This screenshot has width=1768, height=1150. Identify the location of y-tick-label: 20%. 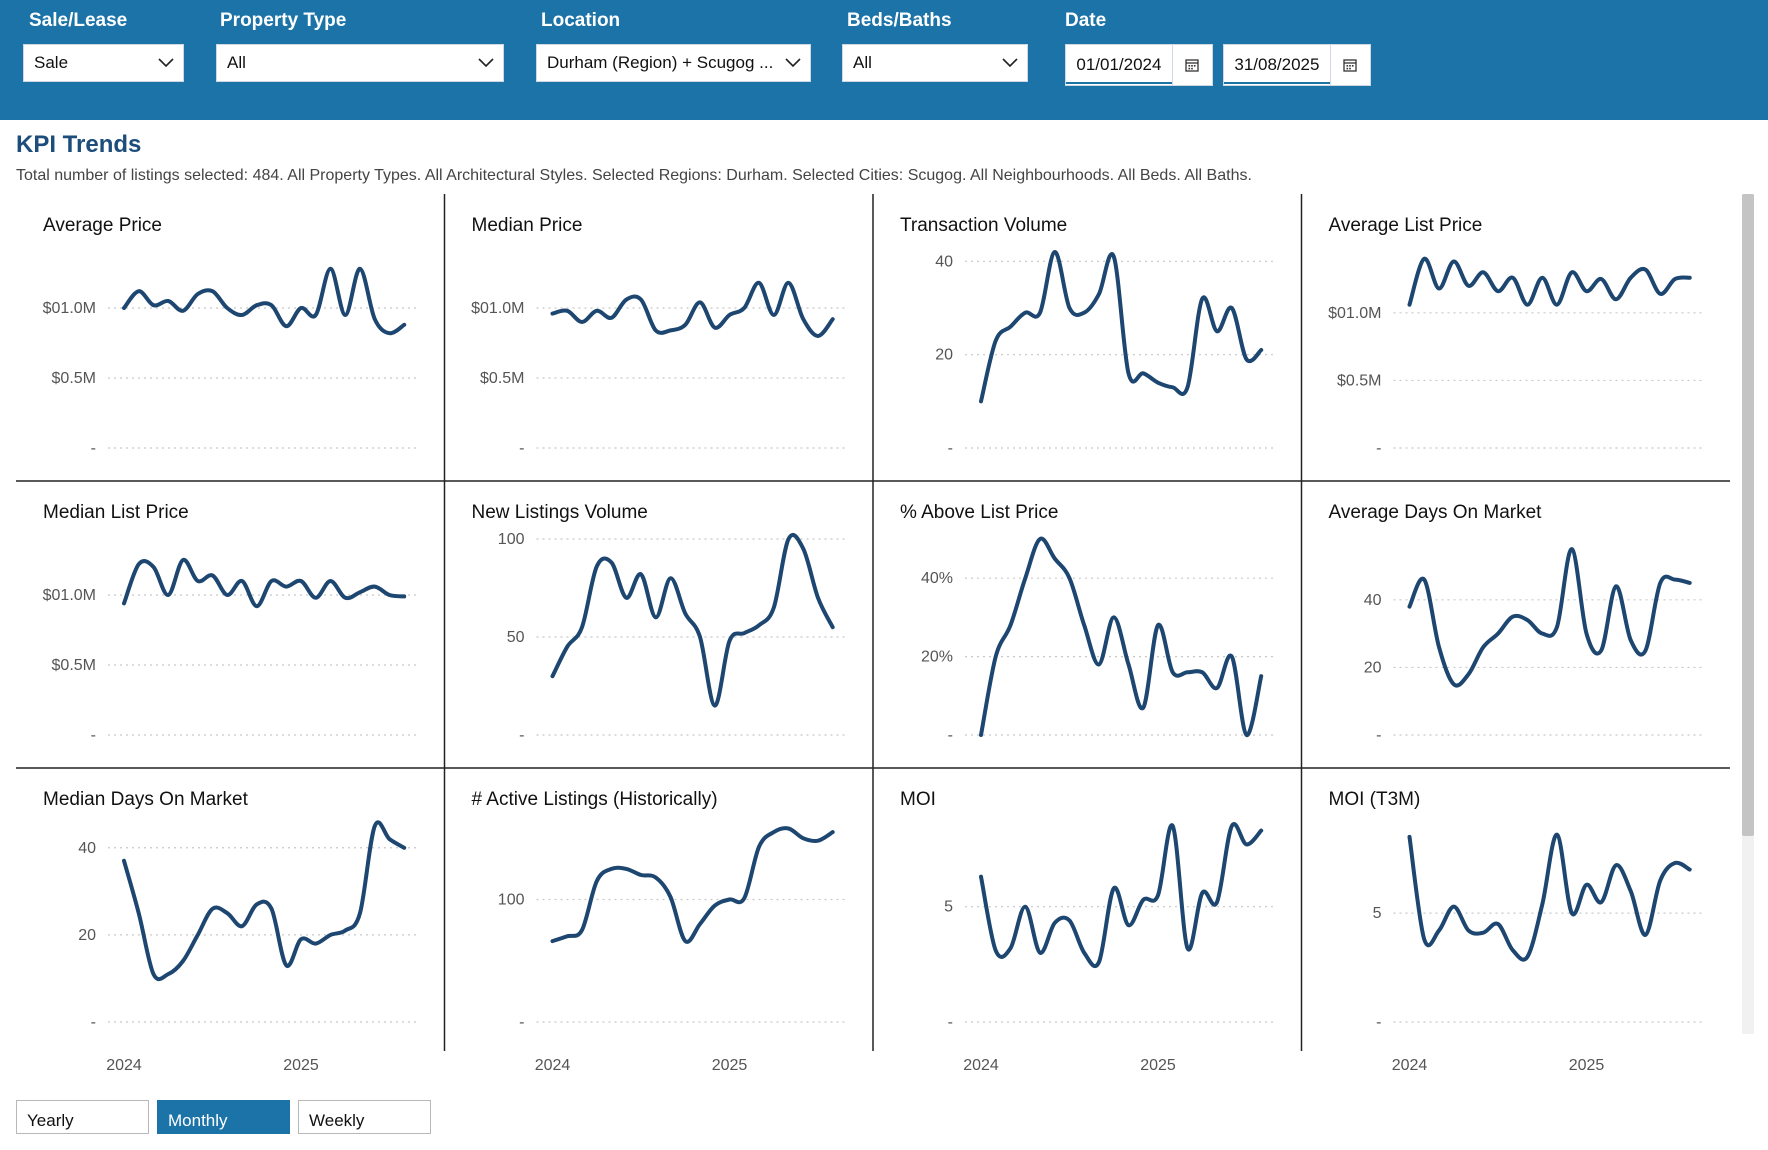
(937, 657).